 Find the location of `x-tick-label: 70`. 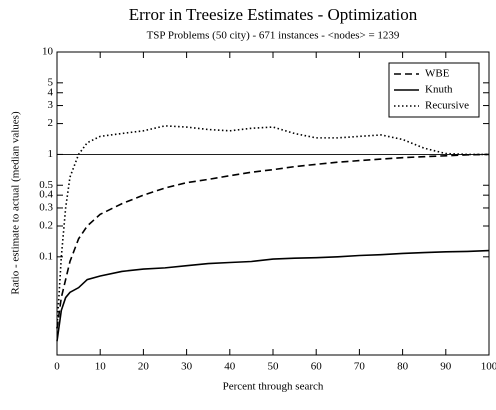

x-tick-label: 70 is located at coordinates (360, 367).